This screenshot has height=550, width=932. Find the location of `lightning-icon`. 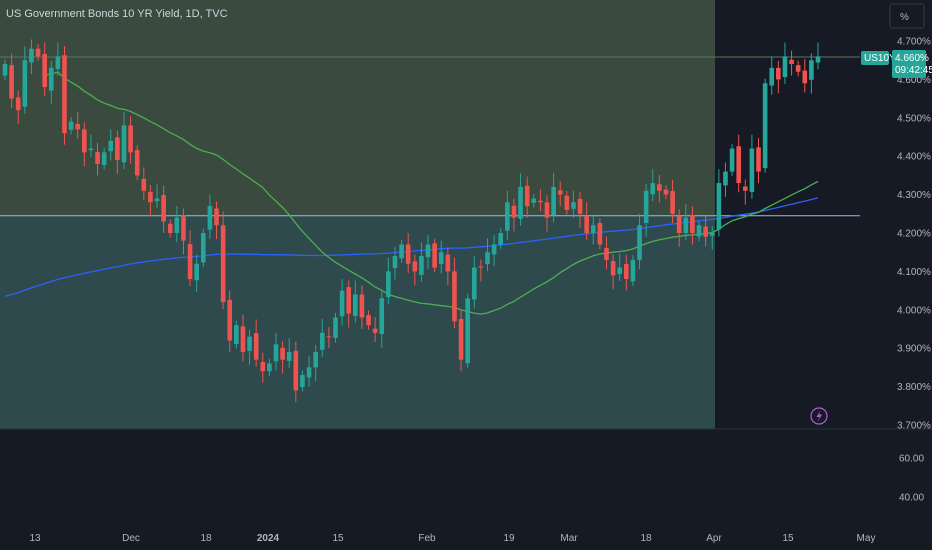

lightning-icon is located at coordinates (819, 416).